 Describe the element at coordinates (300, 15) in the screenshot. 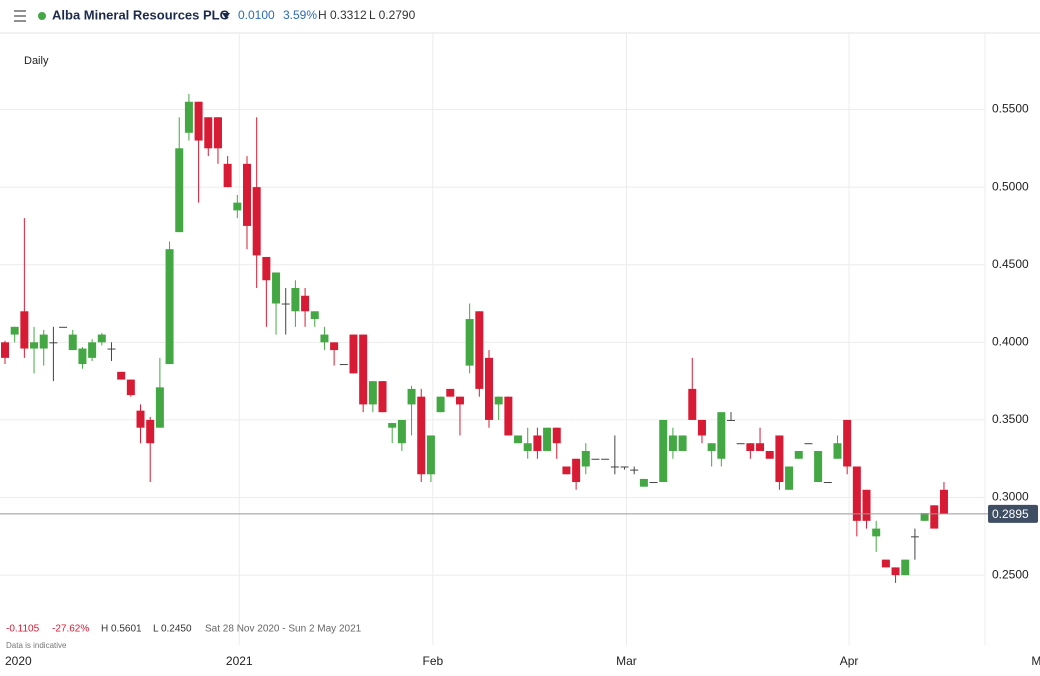

I see `change-pct: 3.59%` at that location.